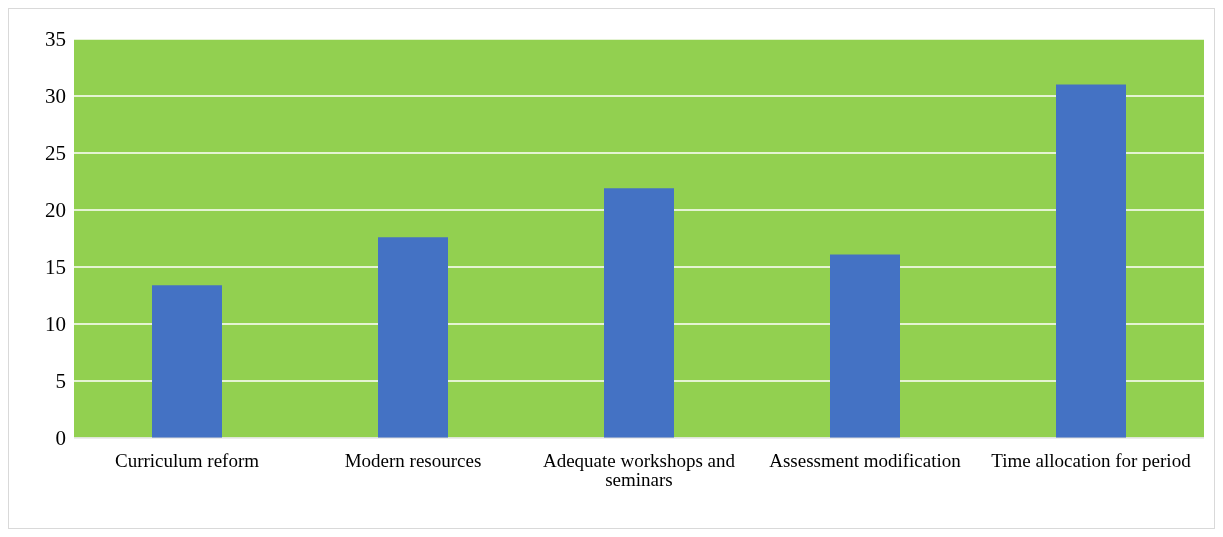  Describe the element at coordinates (55, 96) in the screenshot. I see `y-tick-label: 30` at that location.